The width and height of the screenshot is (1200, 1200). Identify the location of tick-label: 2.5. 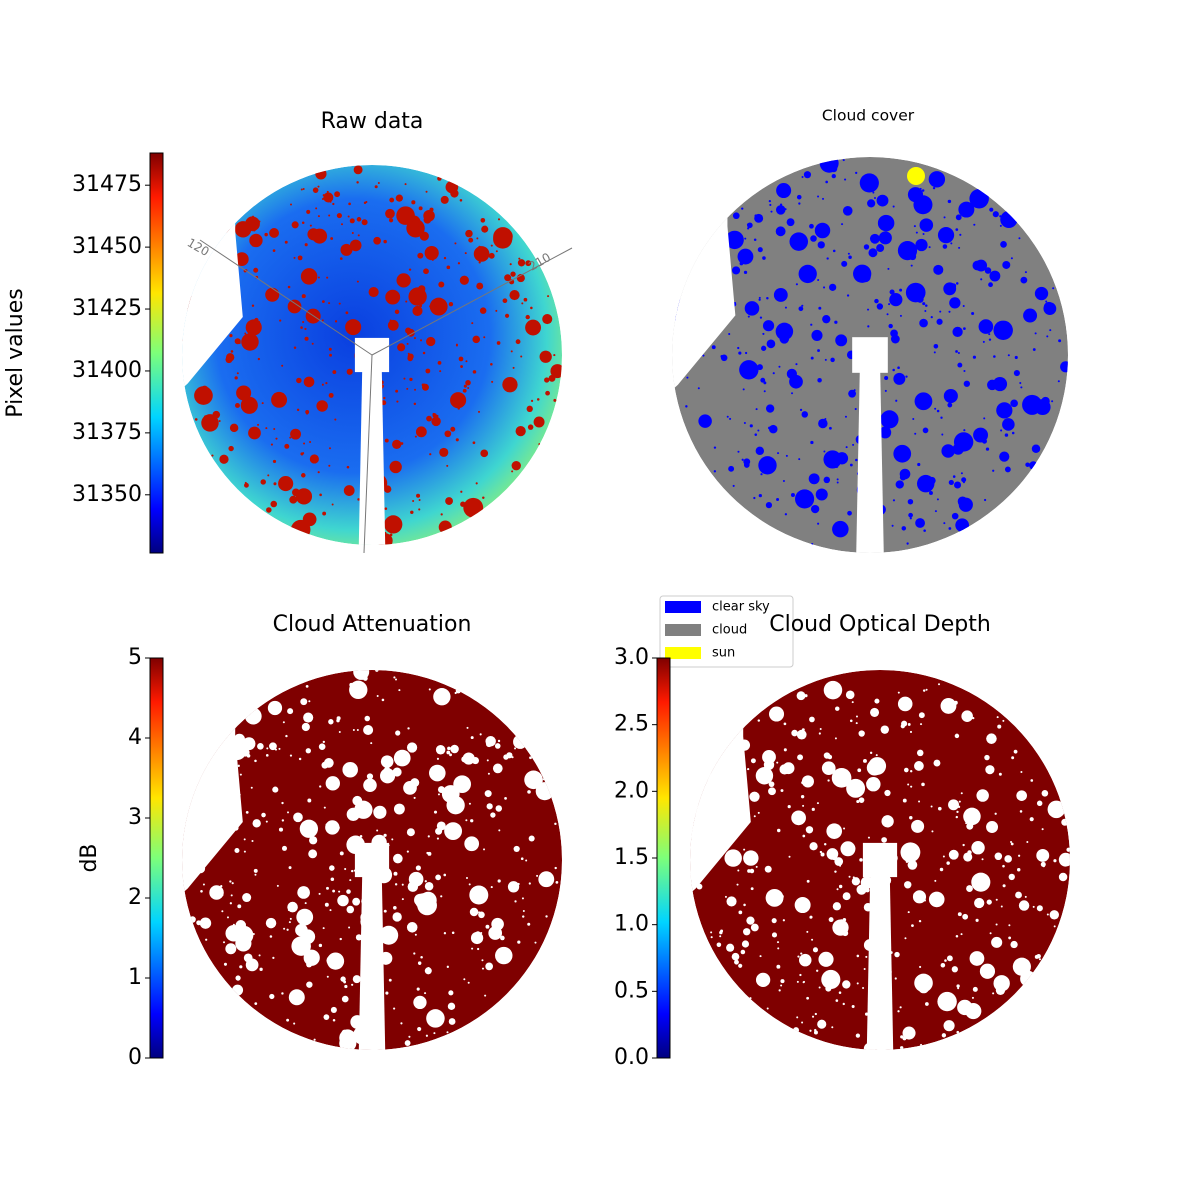
(631, 724).